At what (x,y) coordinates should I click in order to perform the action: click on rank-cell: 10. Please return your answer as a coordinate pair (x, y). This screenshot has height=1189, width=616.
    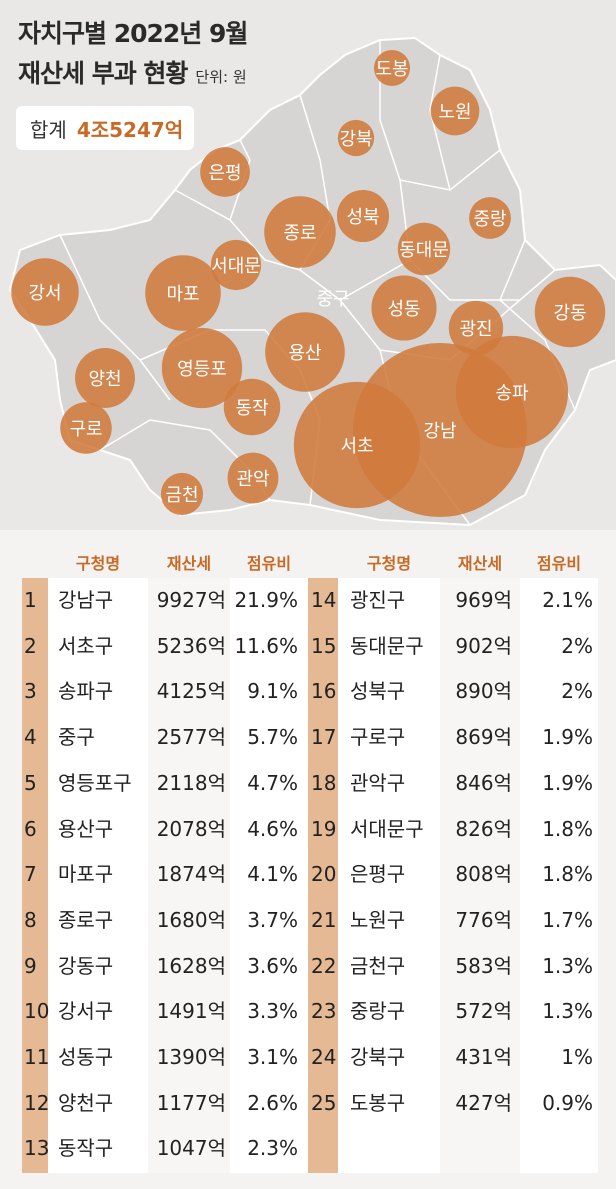
    Looking at the image, I should click on (37, 1011).